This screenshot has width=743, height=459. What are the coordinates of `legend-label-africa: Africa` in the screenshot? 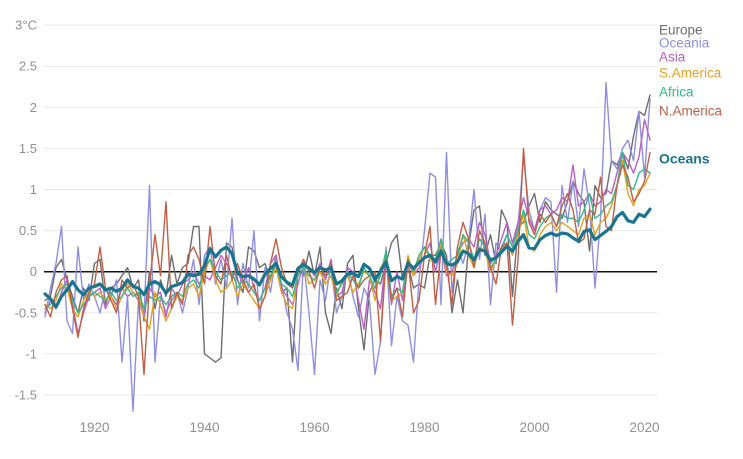 It's located at (676, 92).